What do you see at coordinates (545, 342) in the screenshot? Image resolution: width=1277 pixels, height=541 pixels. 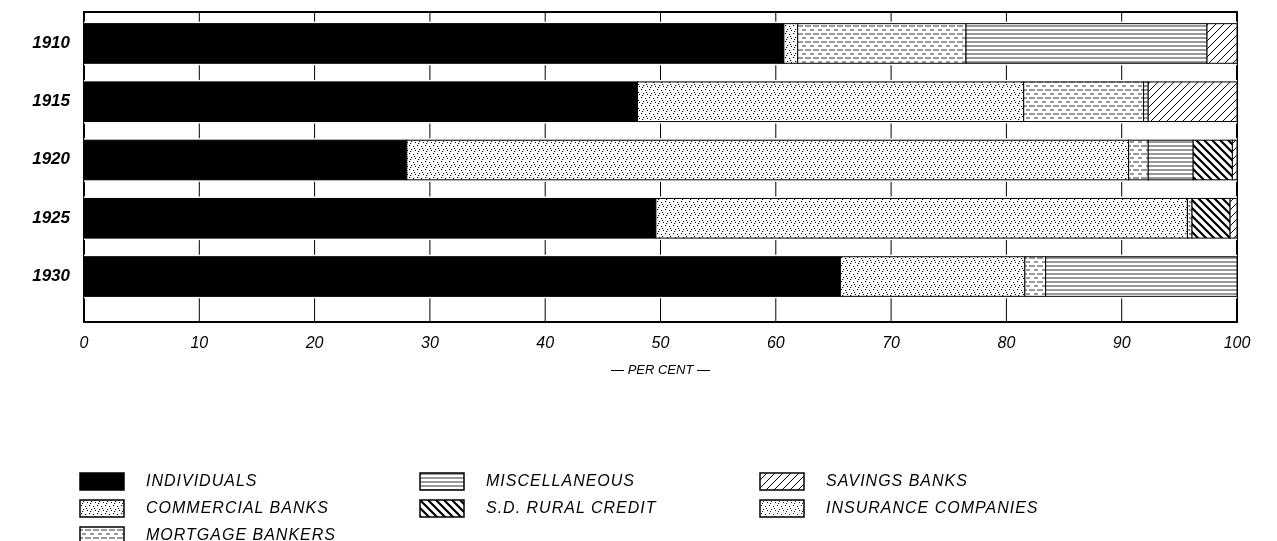 I see `x-tick-label: 40` at bounding box center [545, 342].